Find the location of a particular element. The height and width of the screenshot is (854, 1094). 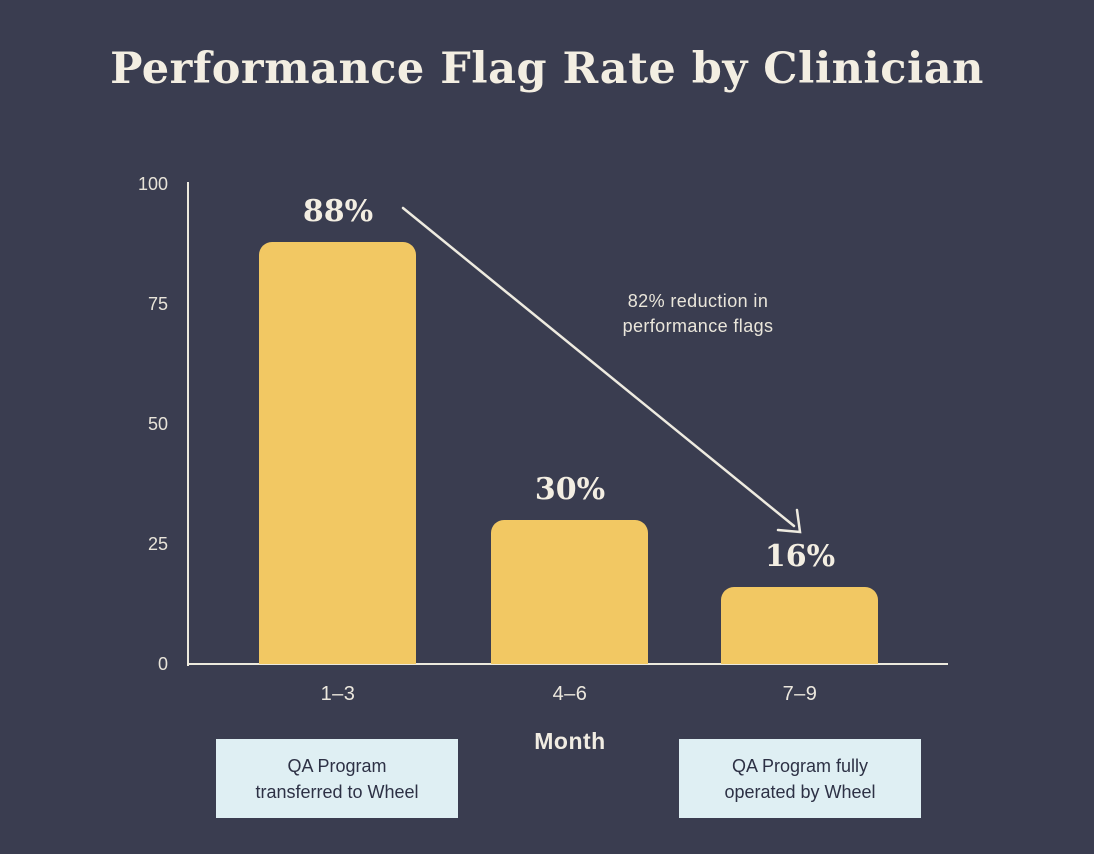

callout-left-line2: transferred to Wheel is located at coordinates (337, 791).